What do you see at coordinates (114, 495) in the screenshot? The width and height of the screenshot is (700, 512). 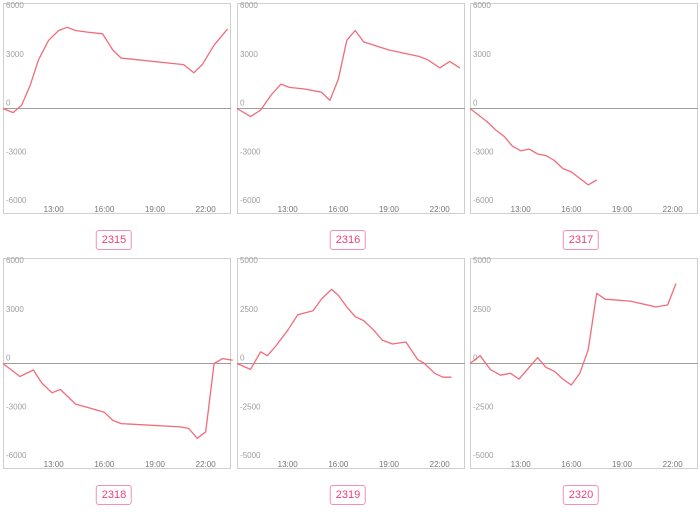 I see `chart-id-tag: 2318` at bounding box center [114, 495].